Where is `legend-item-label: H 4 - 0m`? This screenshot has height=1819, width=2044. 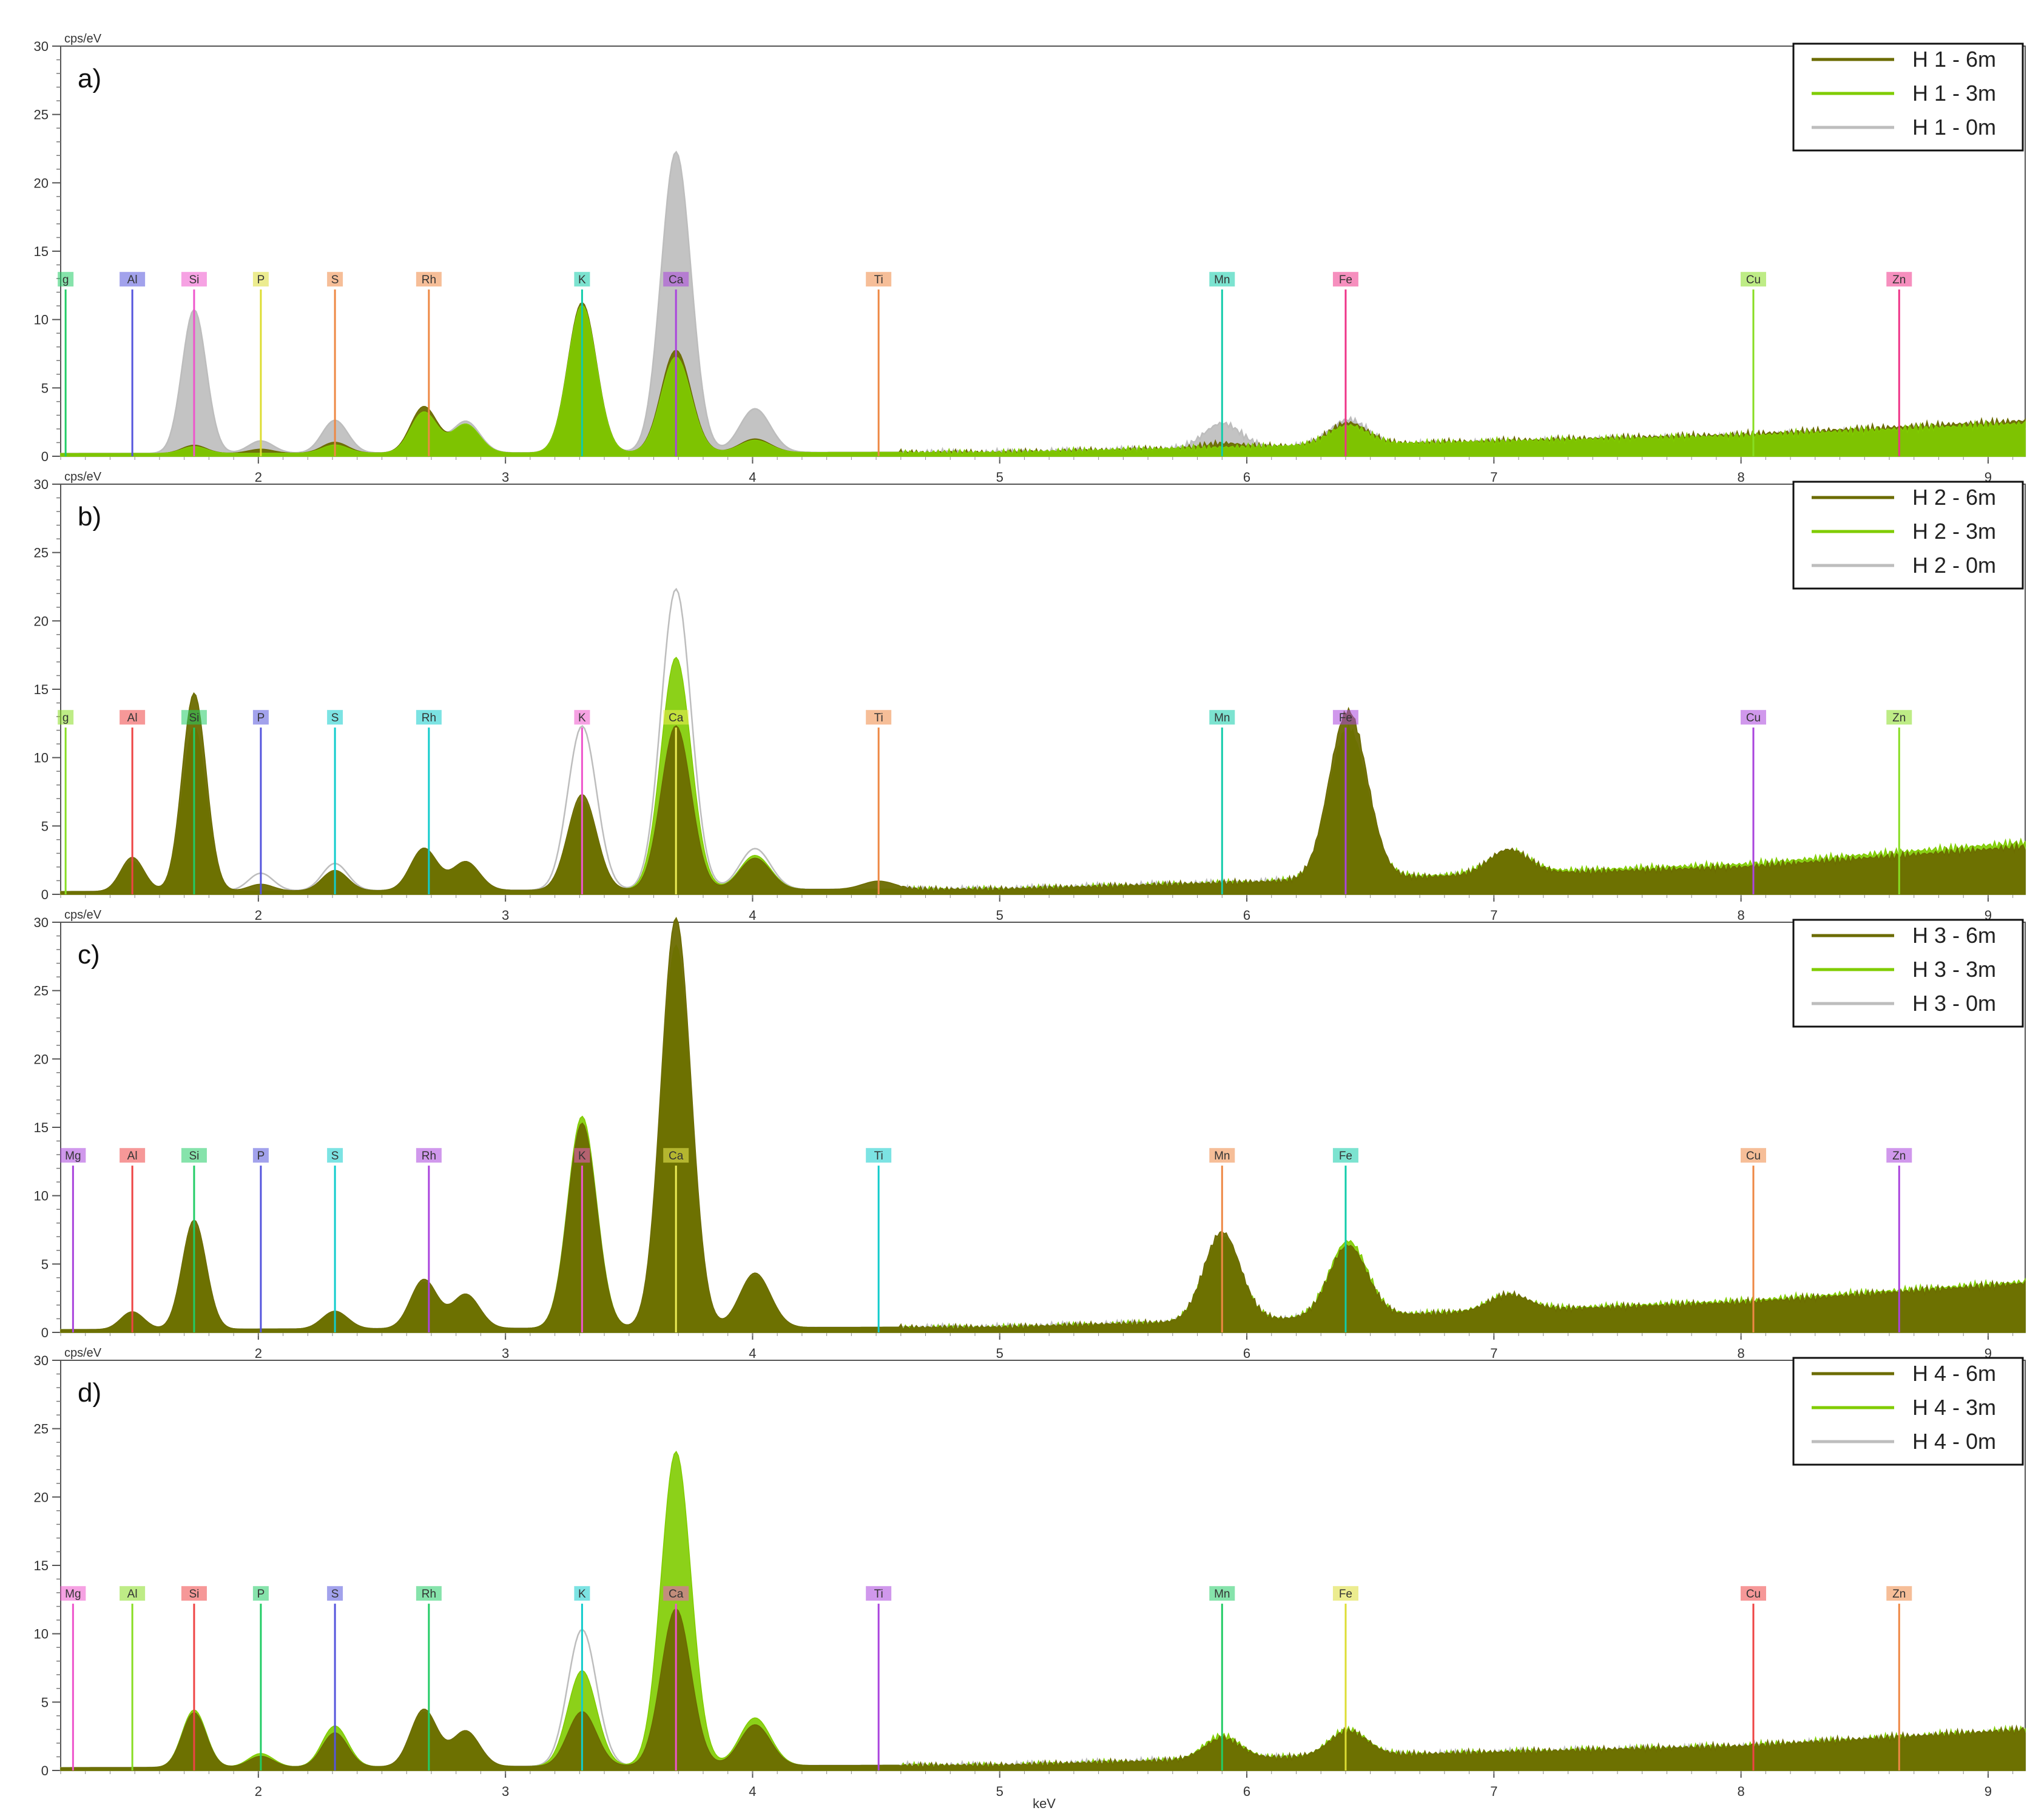
legend-item-label: H 4 - 0m is located at coordinates (1954, 1441).